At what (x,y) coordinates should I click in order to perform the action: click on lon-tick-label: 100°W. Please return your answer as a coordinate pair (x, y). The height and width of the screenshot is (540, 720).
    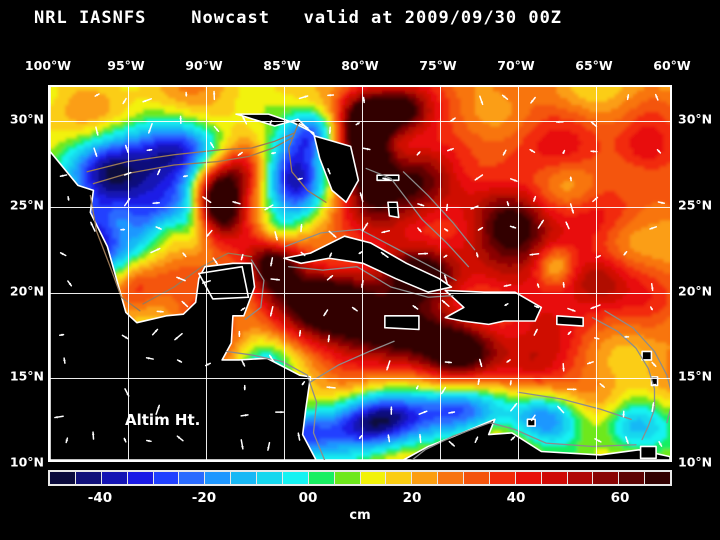
    Looking at the image, I should click on (48, 65).